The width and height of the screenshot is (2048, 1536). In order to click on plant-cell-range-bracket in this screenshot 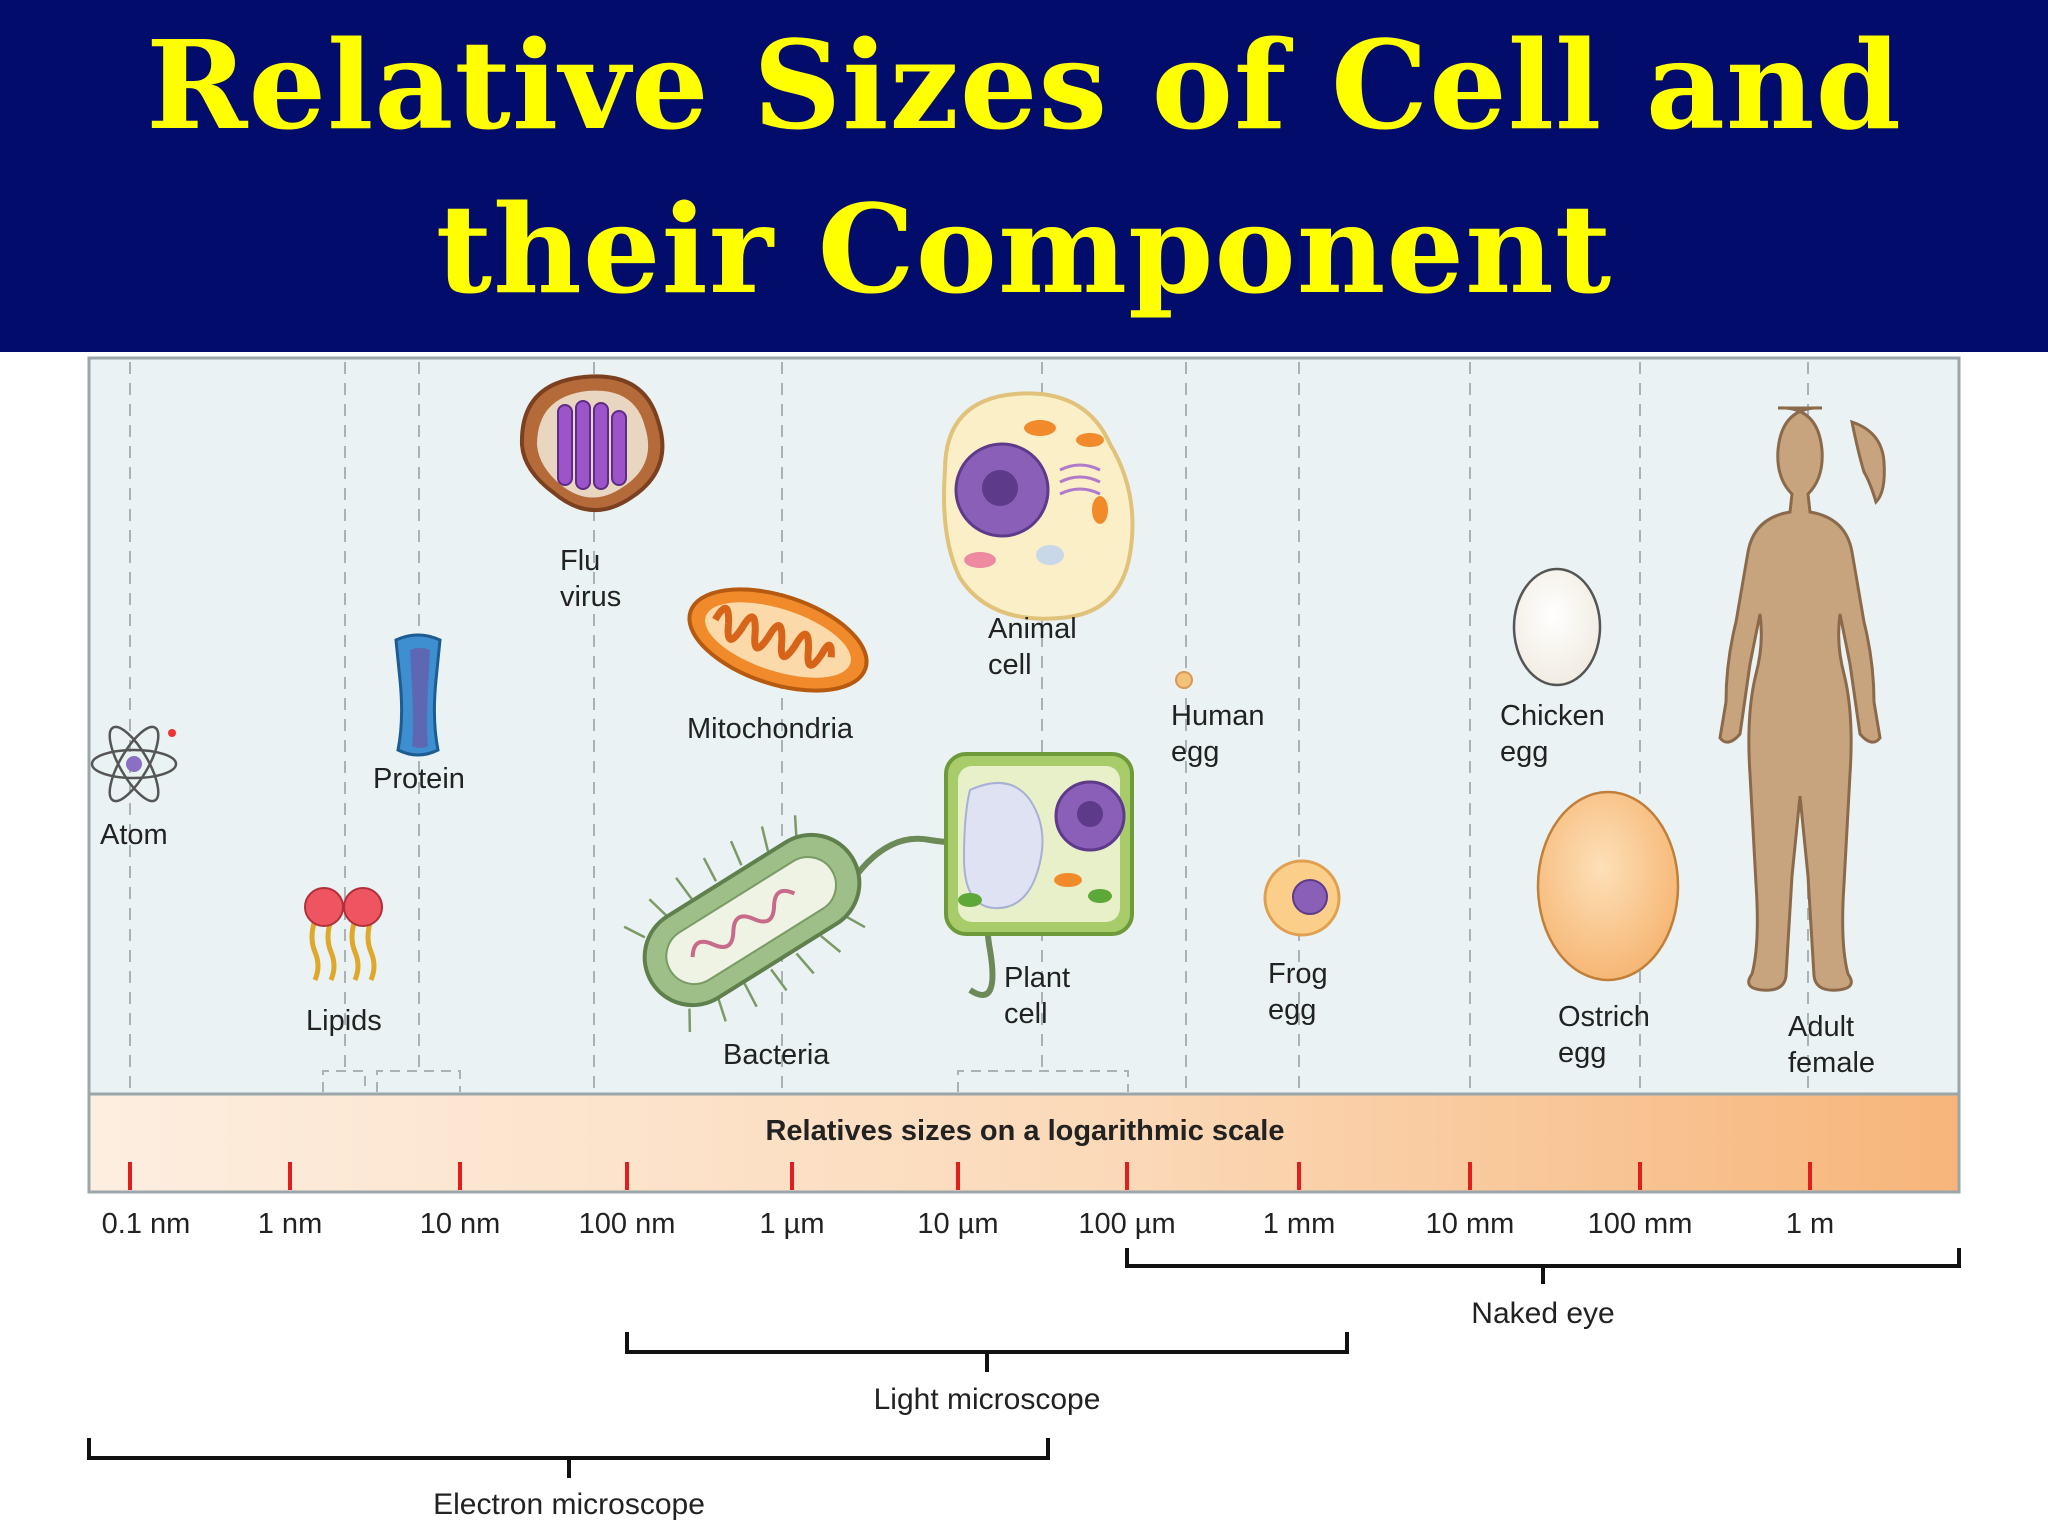, I will do `click(1043, 1081)`.